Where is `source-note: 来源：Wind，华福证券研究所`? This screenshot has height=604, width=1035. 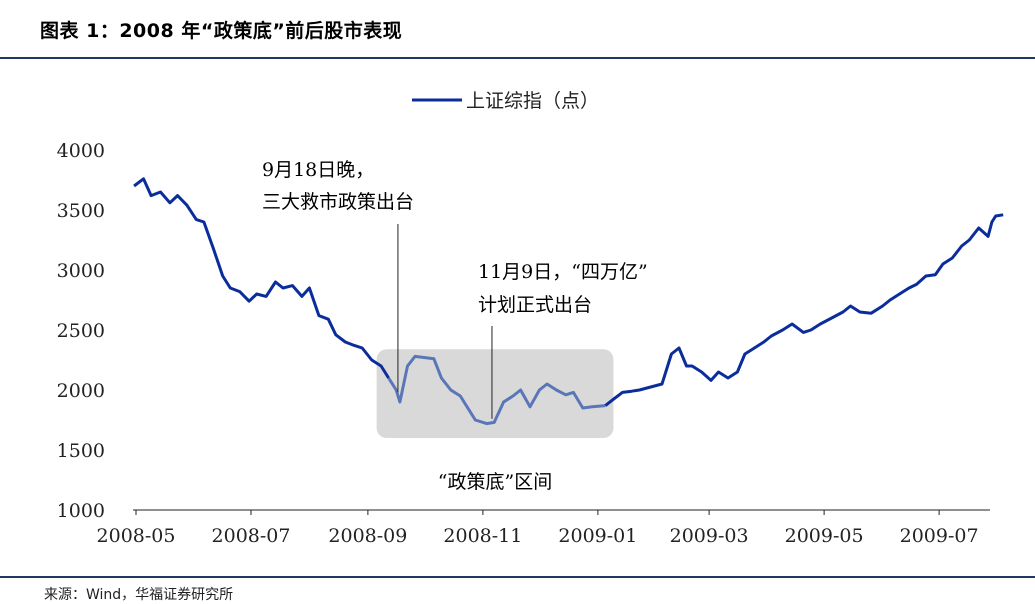
source-note: 来源：Wind，华福证券研究所 is located at coordinates (139, 595).